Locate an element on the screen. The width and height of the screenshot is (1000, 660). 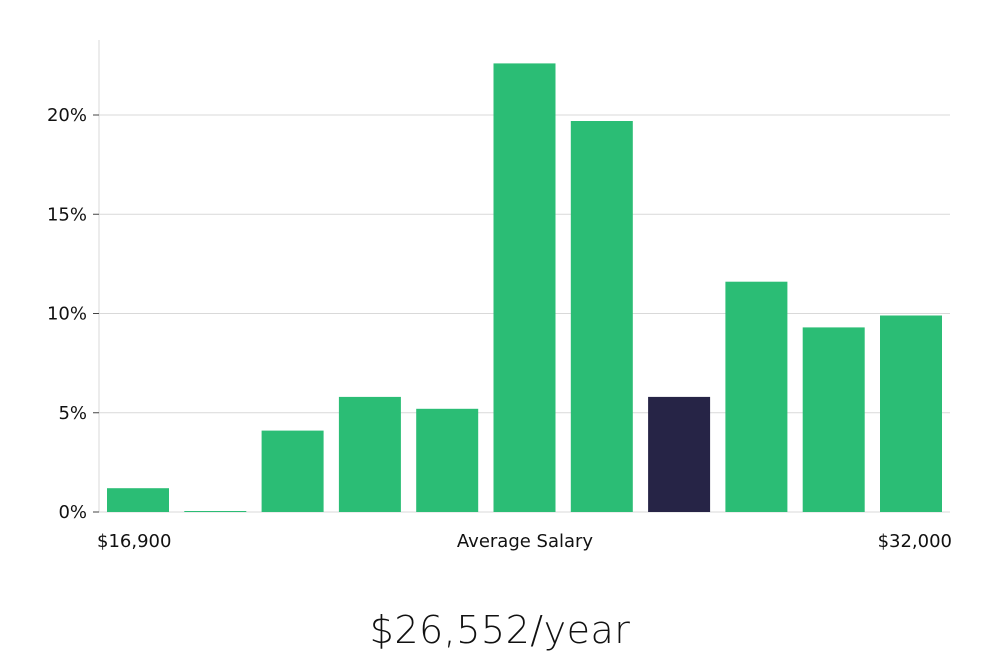
y-tick-label: 10% is located at coordinates (67, 314).